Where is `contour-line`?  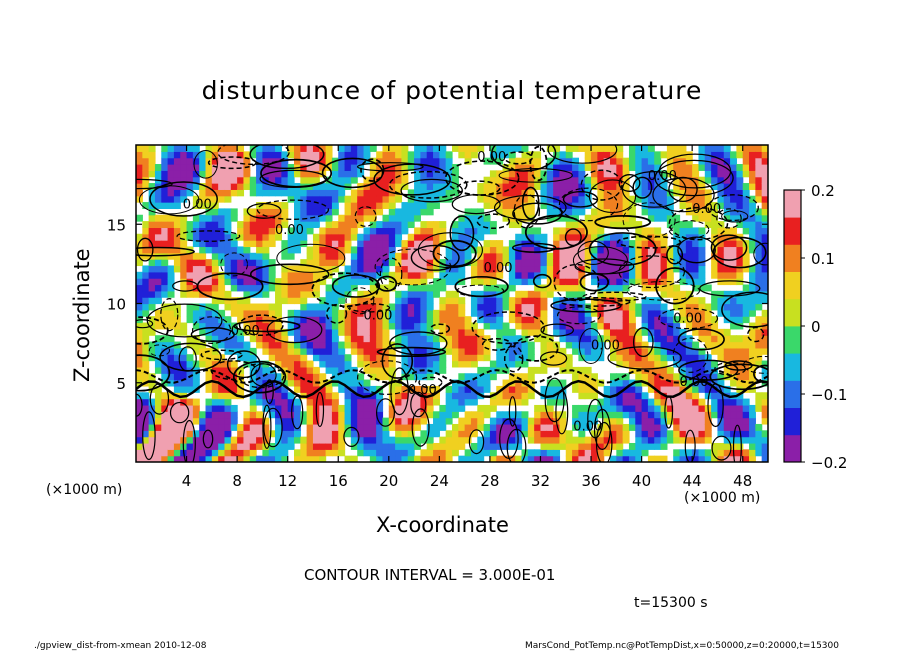 contour-line is located at coordinates (729, 218).